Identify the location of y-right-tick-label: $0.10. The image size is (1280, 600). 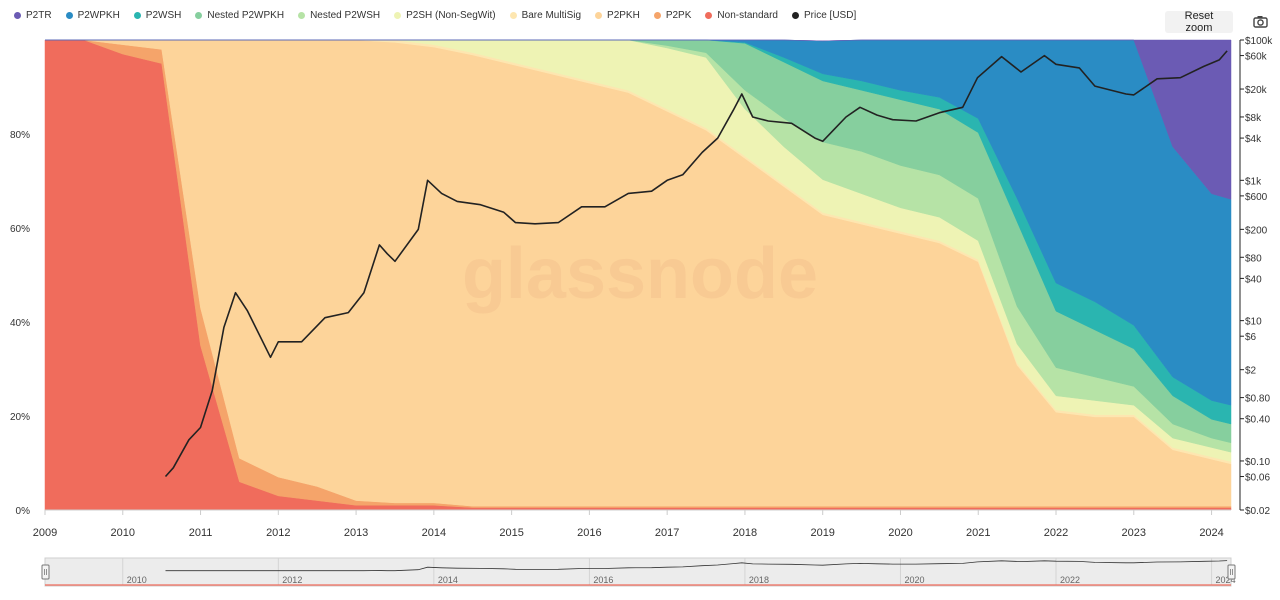
(1257, 462).